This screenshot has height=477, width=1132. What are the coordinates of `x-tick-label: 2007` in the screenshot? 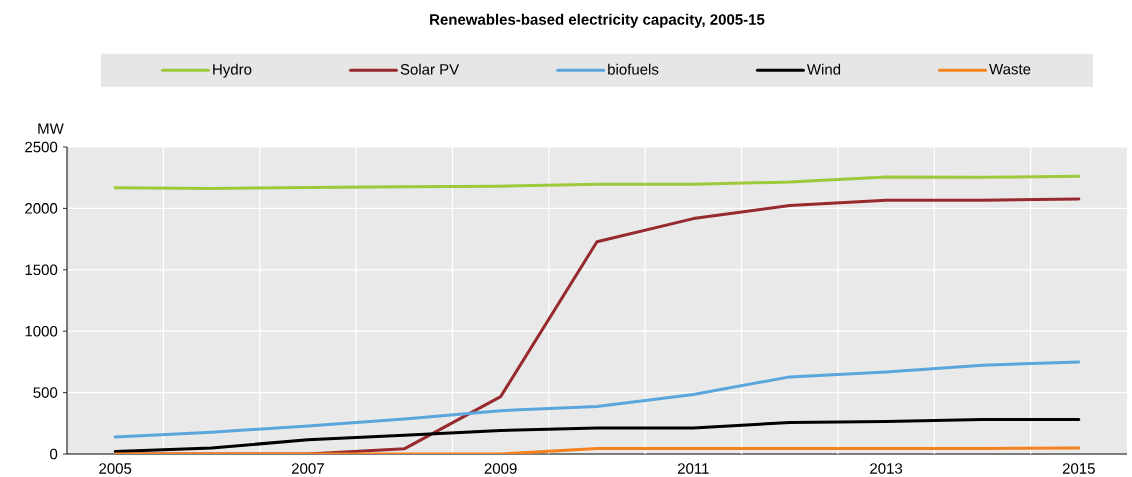 It's located at (307, 468).